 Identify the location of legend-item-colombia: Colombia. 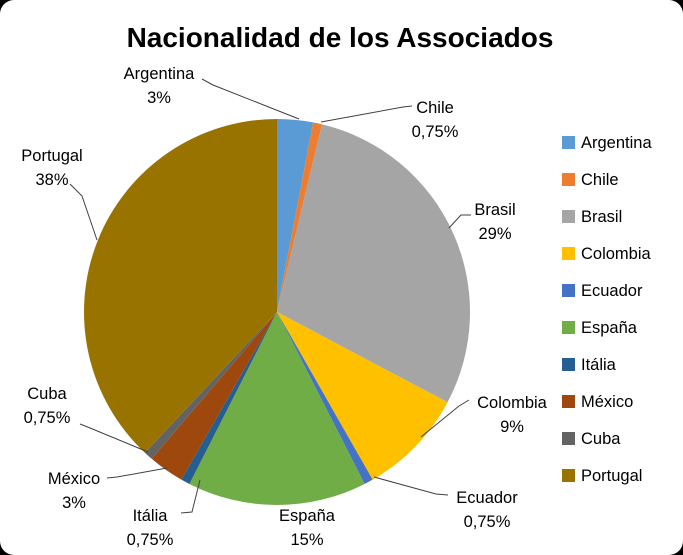
(607, 254).